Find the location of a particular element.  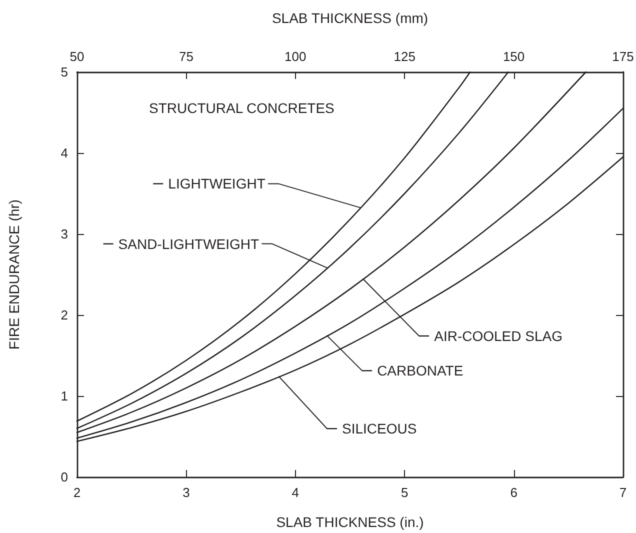

x2-tick-label: 150 is located at coordinates (513, 56).